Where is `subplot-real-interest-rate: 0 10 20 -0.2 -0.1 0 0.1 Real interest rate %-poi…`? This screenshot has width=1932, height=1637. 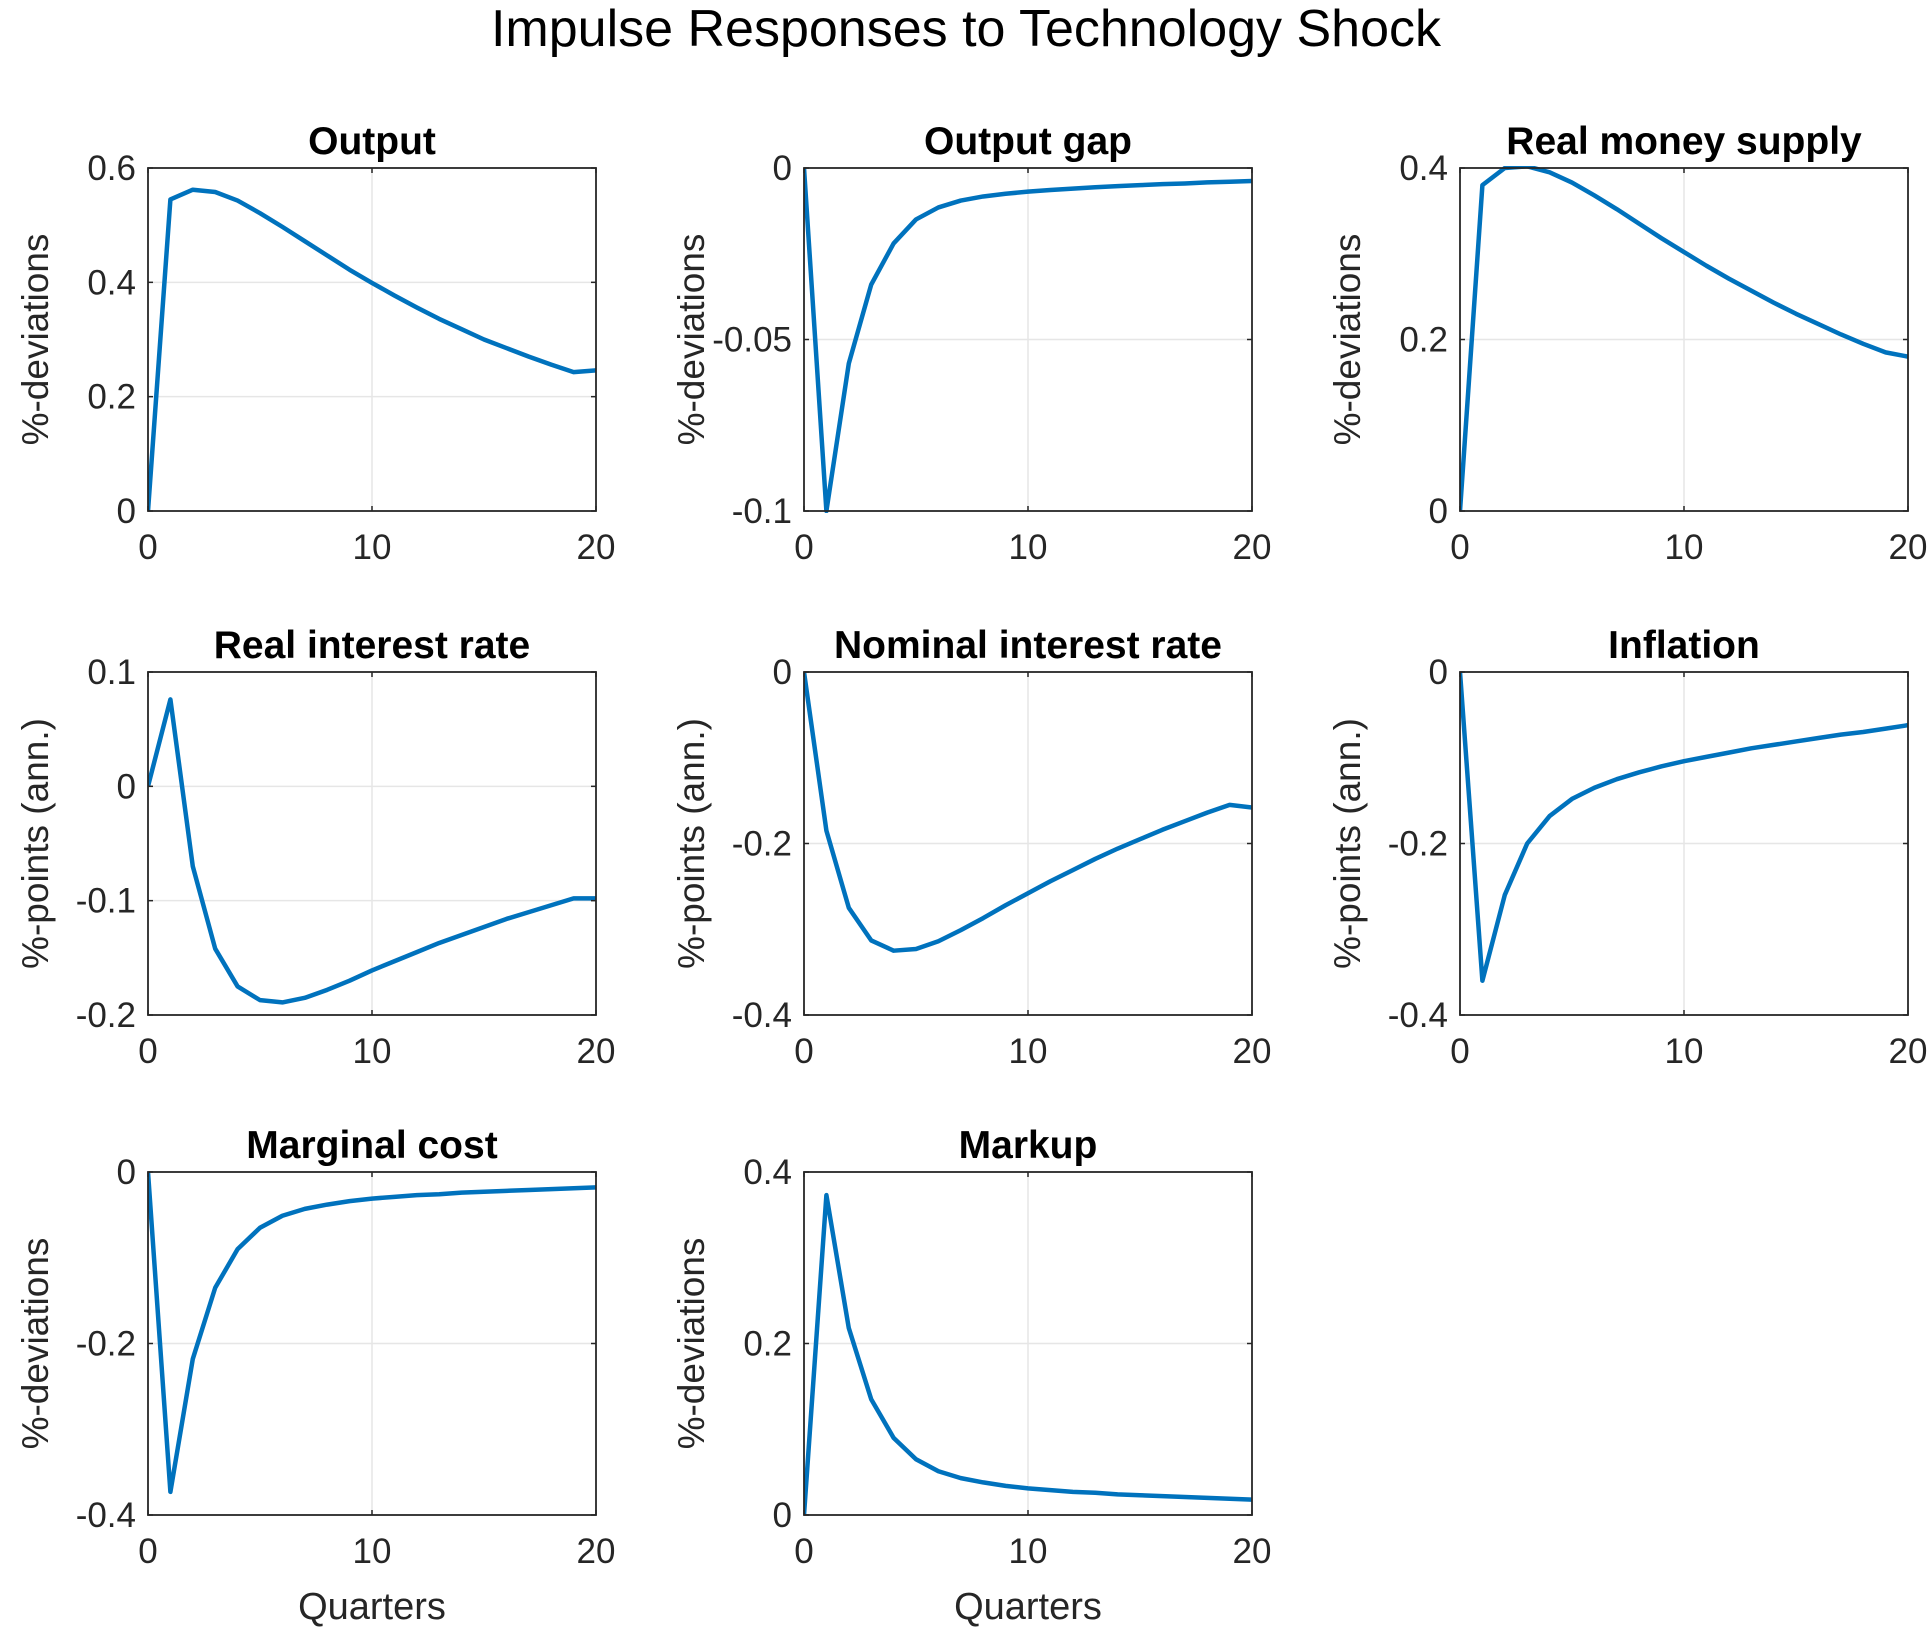 subplot-real-interest-rate: 0 10 20 -0.2 -0.1 0 0.1 Real interest rate %-poi… is located at coordinates (315, 847).